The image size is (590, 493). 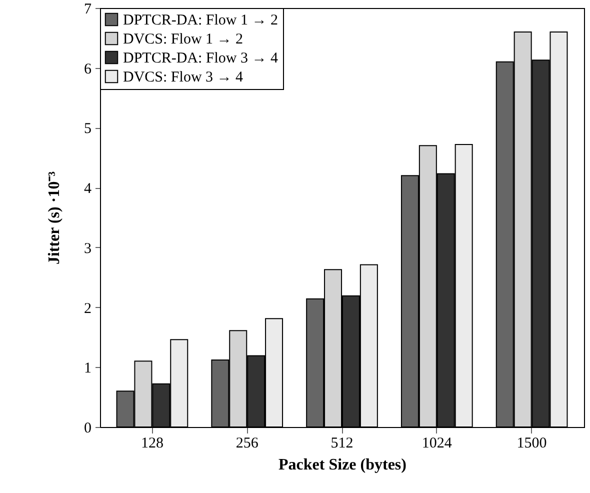 What do you see at coordinates (88, 129) in the screenshot?
I see `y-tick-label: 5` at bounding box center [88, 129].